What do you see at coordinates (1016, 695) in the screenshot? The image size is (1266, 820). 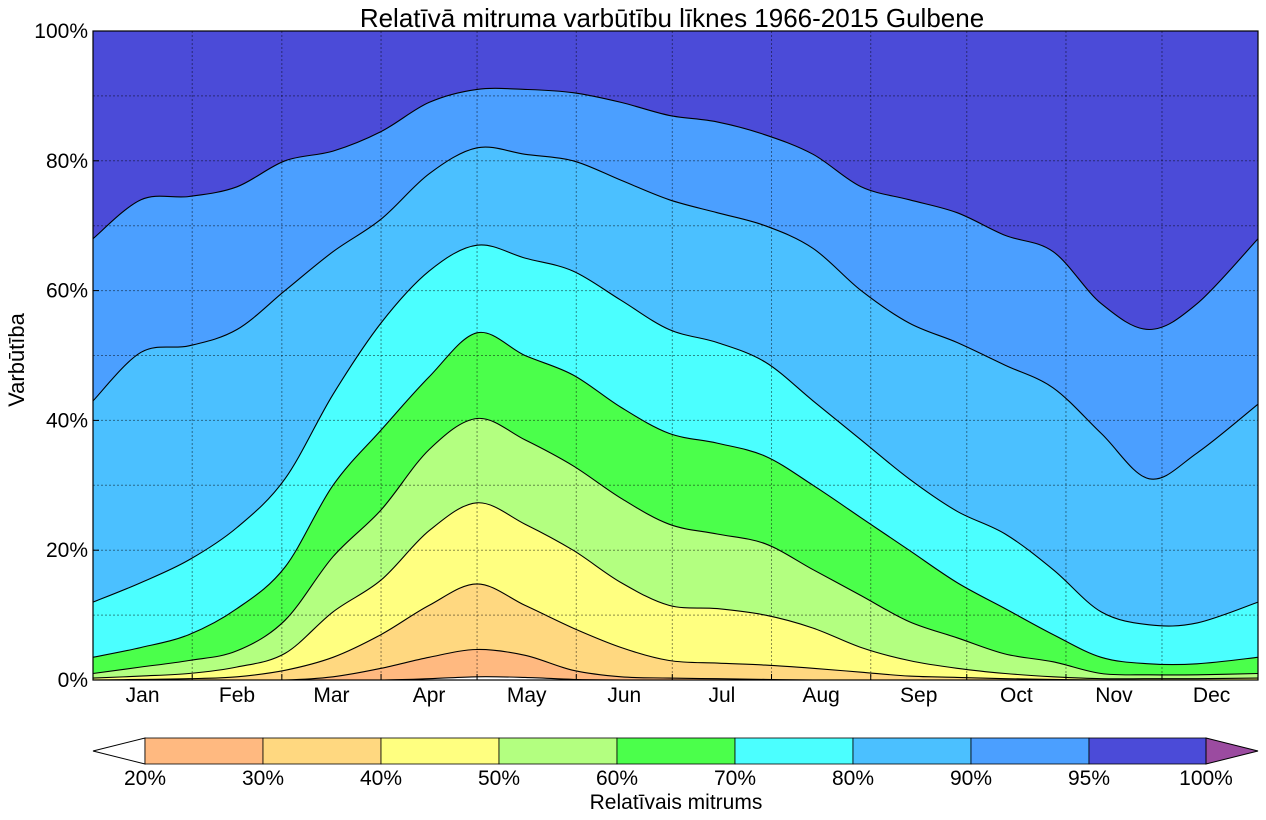 I see `x-tick-label-oct: Oct` at bounding box center [1016, 695].